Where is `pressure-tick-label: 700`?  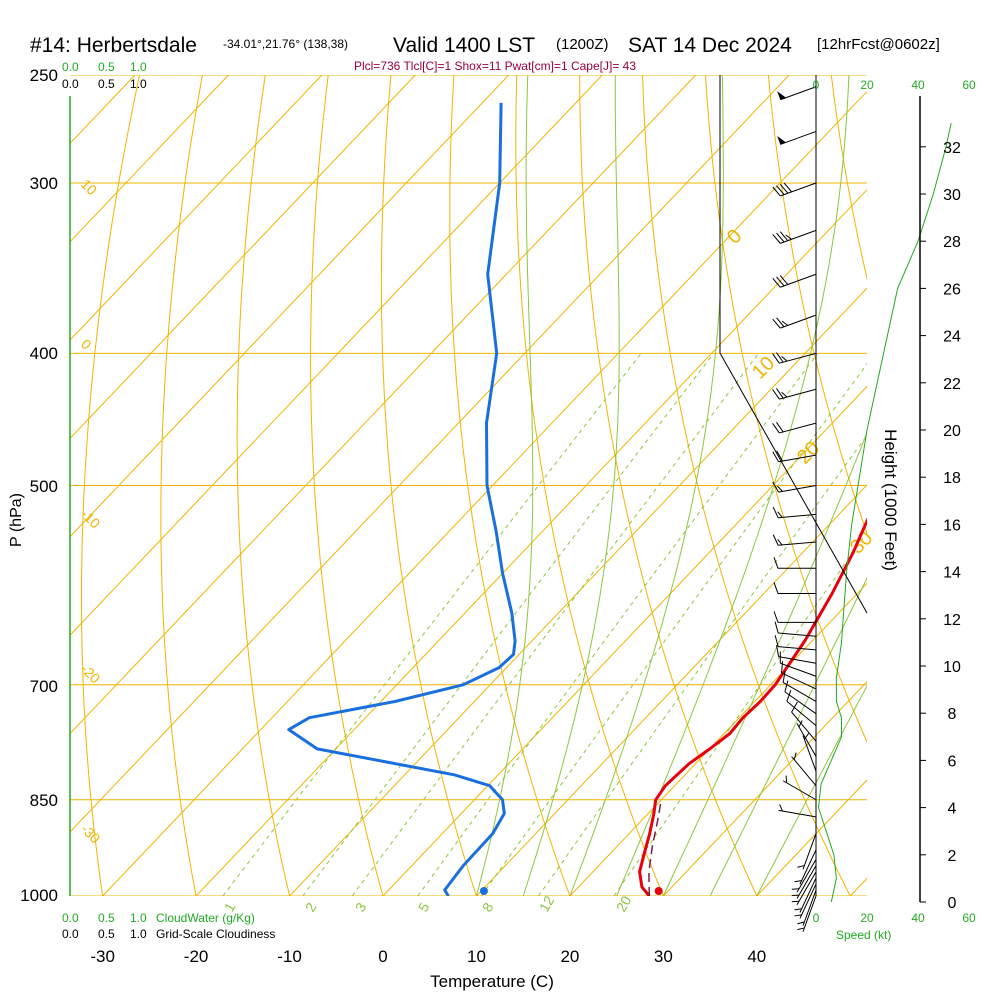
pressure-tick-label: 700 is located at coordinates (44, 686).